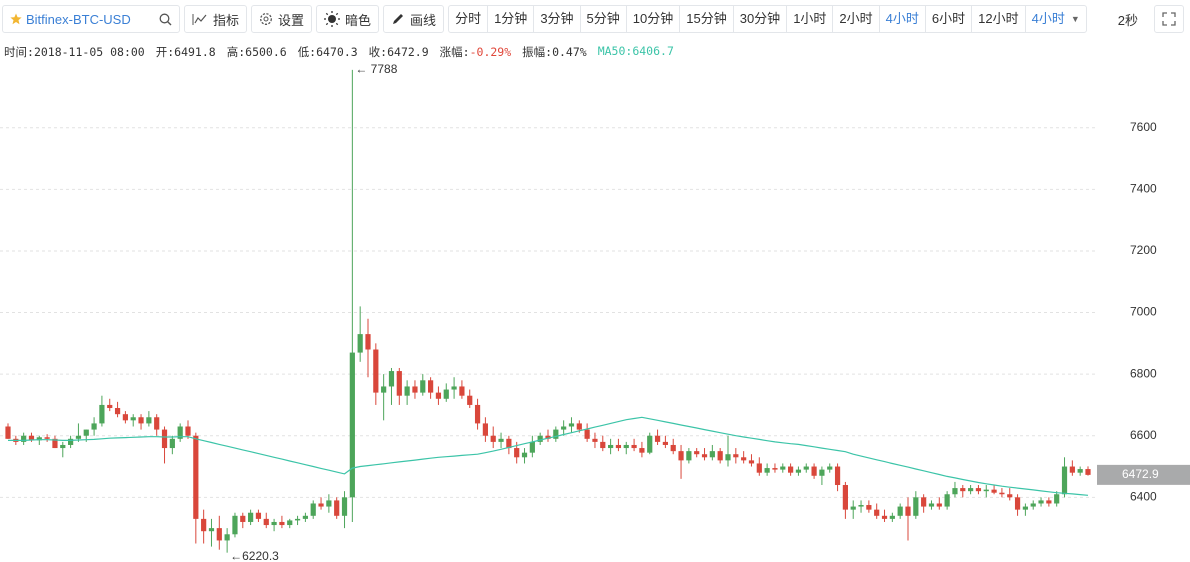  I want to click on info-value: 6472.9, so click(408, 52).